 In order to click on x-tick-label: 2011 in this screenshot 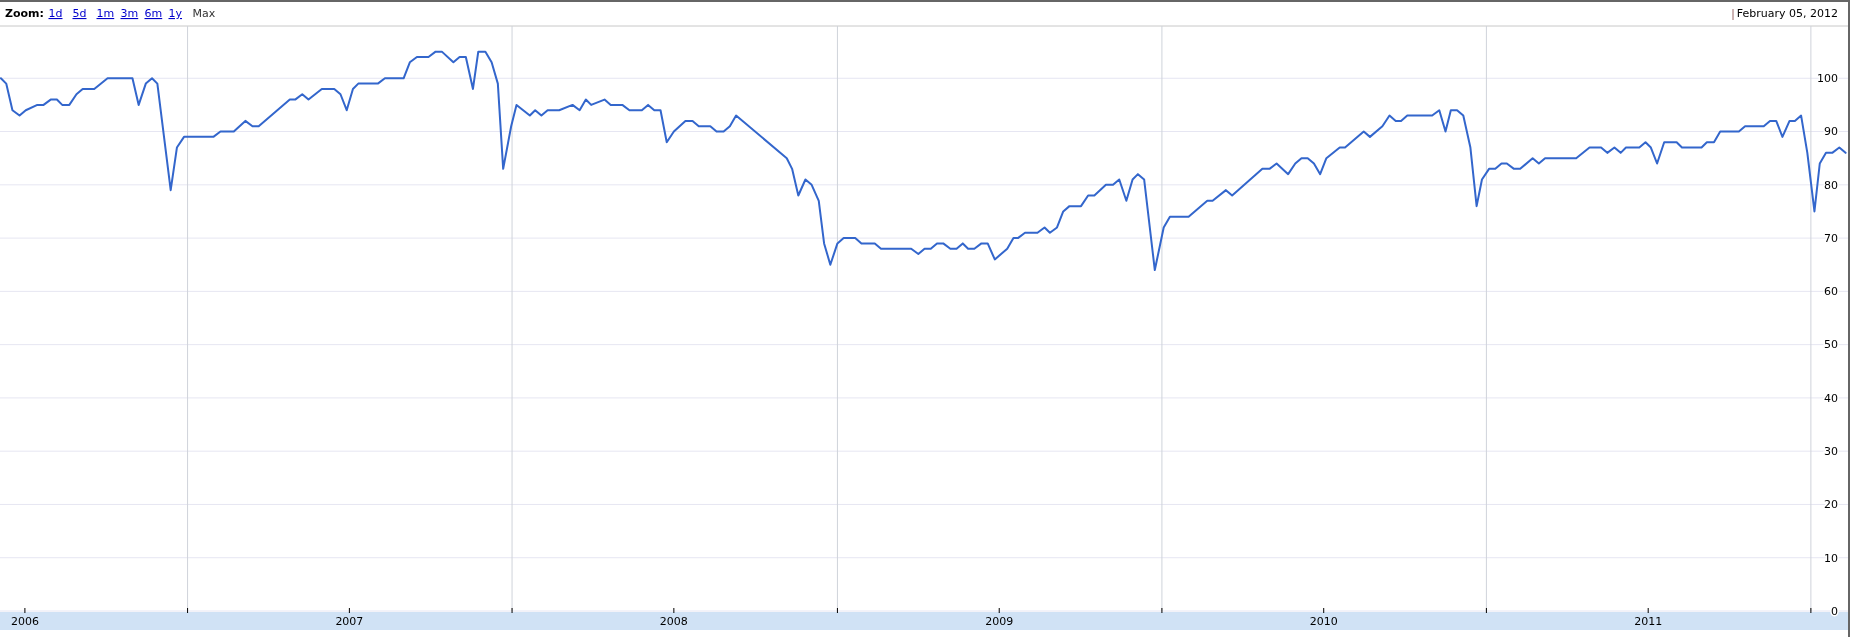, I will do `click(1648, 621)`.